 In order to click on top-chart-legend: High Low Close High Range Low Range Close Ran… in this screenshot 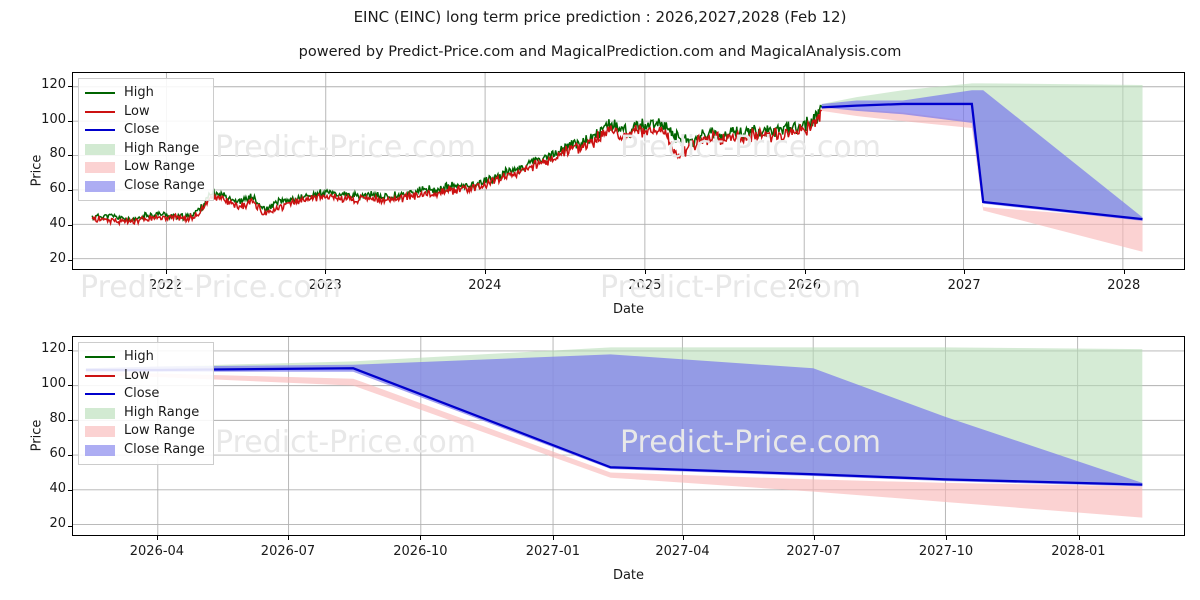, I will do `click(146, 139)`.